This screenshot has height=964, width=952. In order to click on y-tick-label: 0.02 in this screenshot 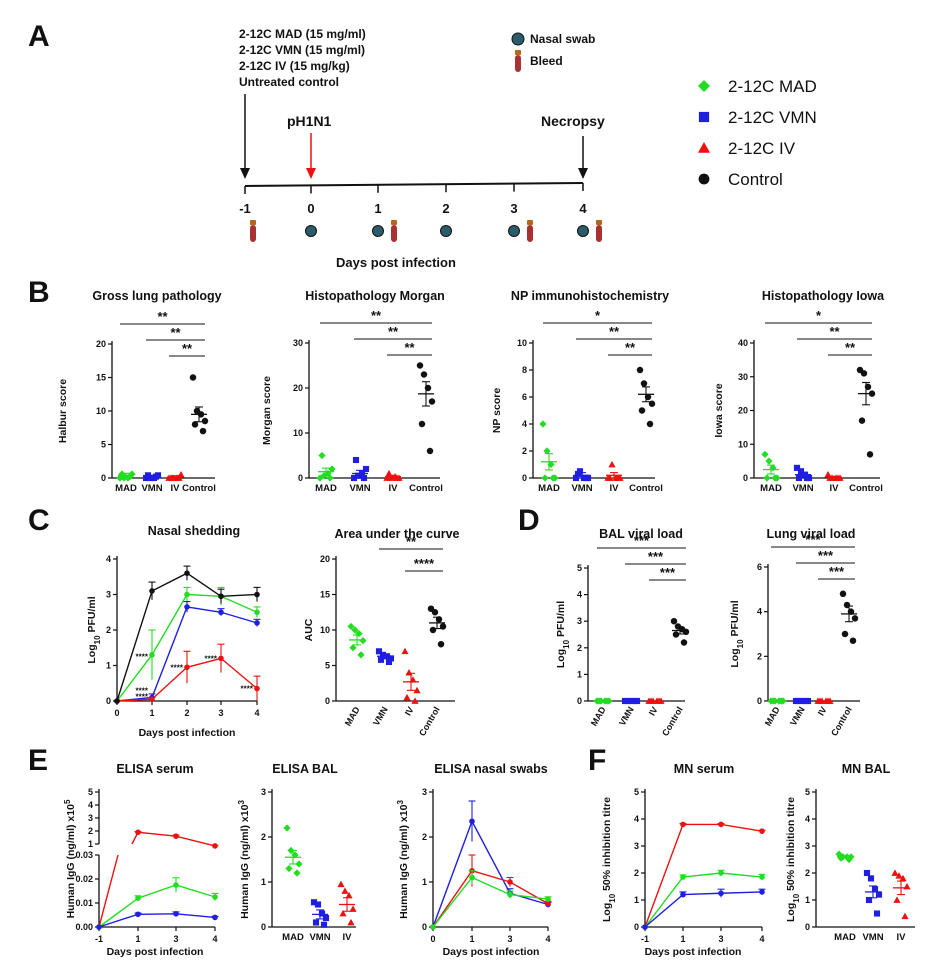, I will do `click(84, 879)`.